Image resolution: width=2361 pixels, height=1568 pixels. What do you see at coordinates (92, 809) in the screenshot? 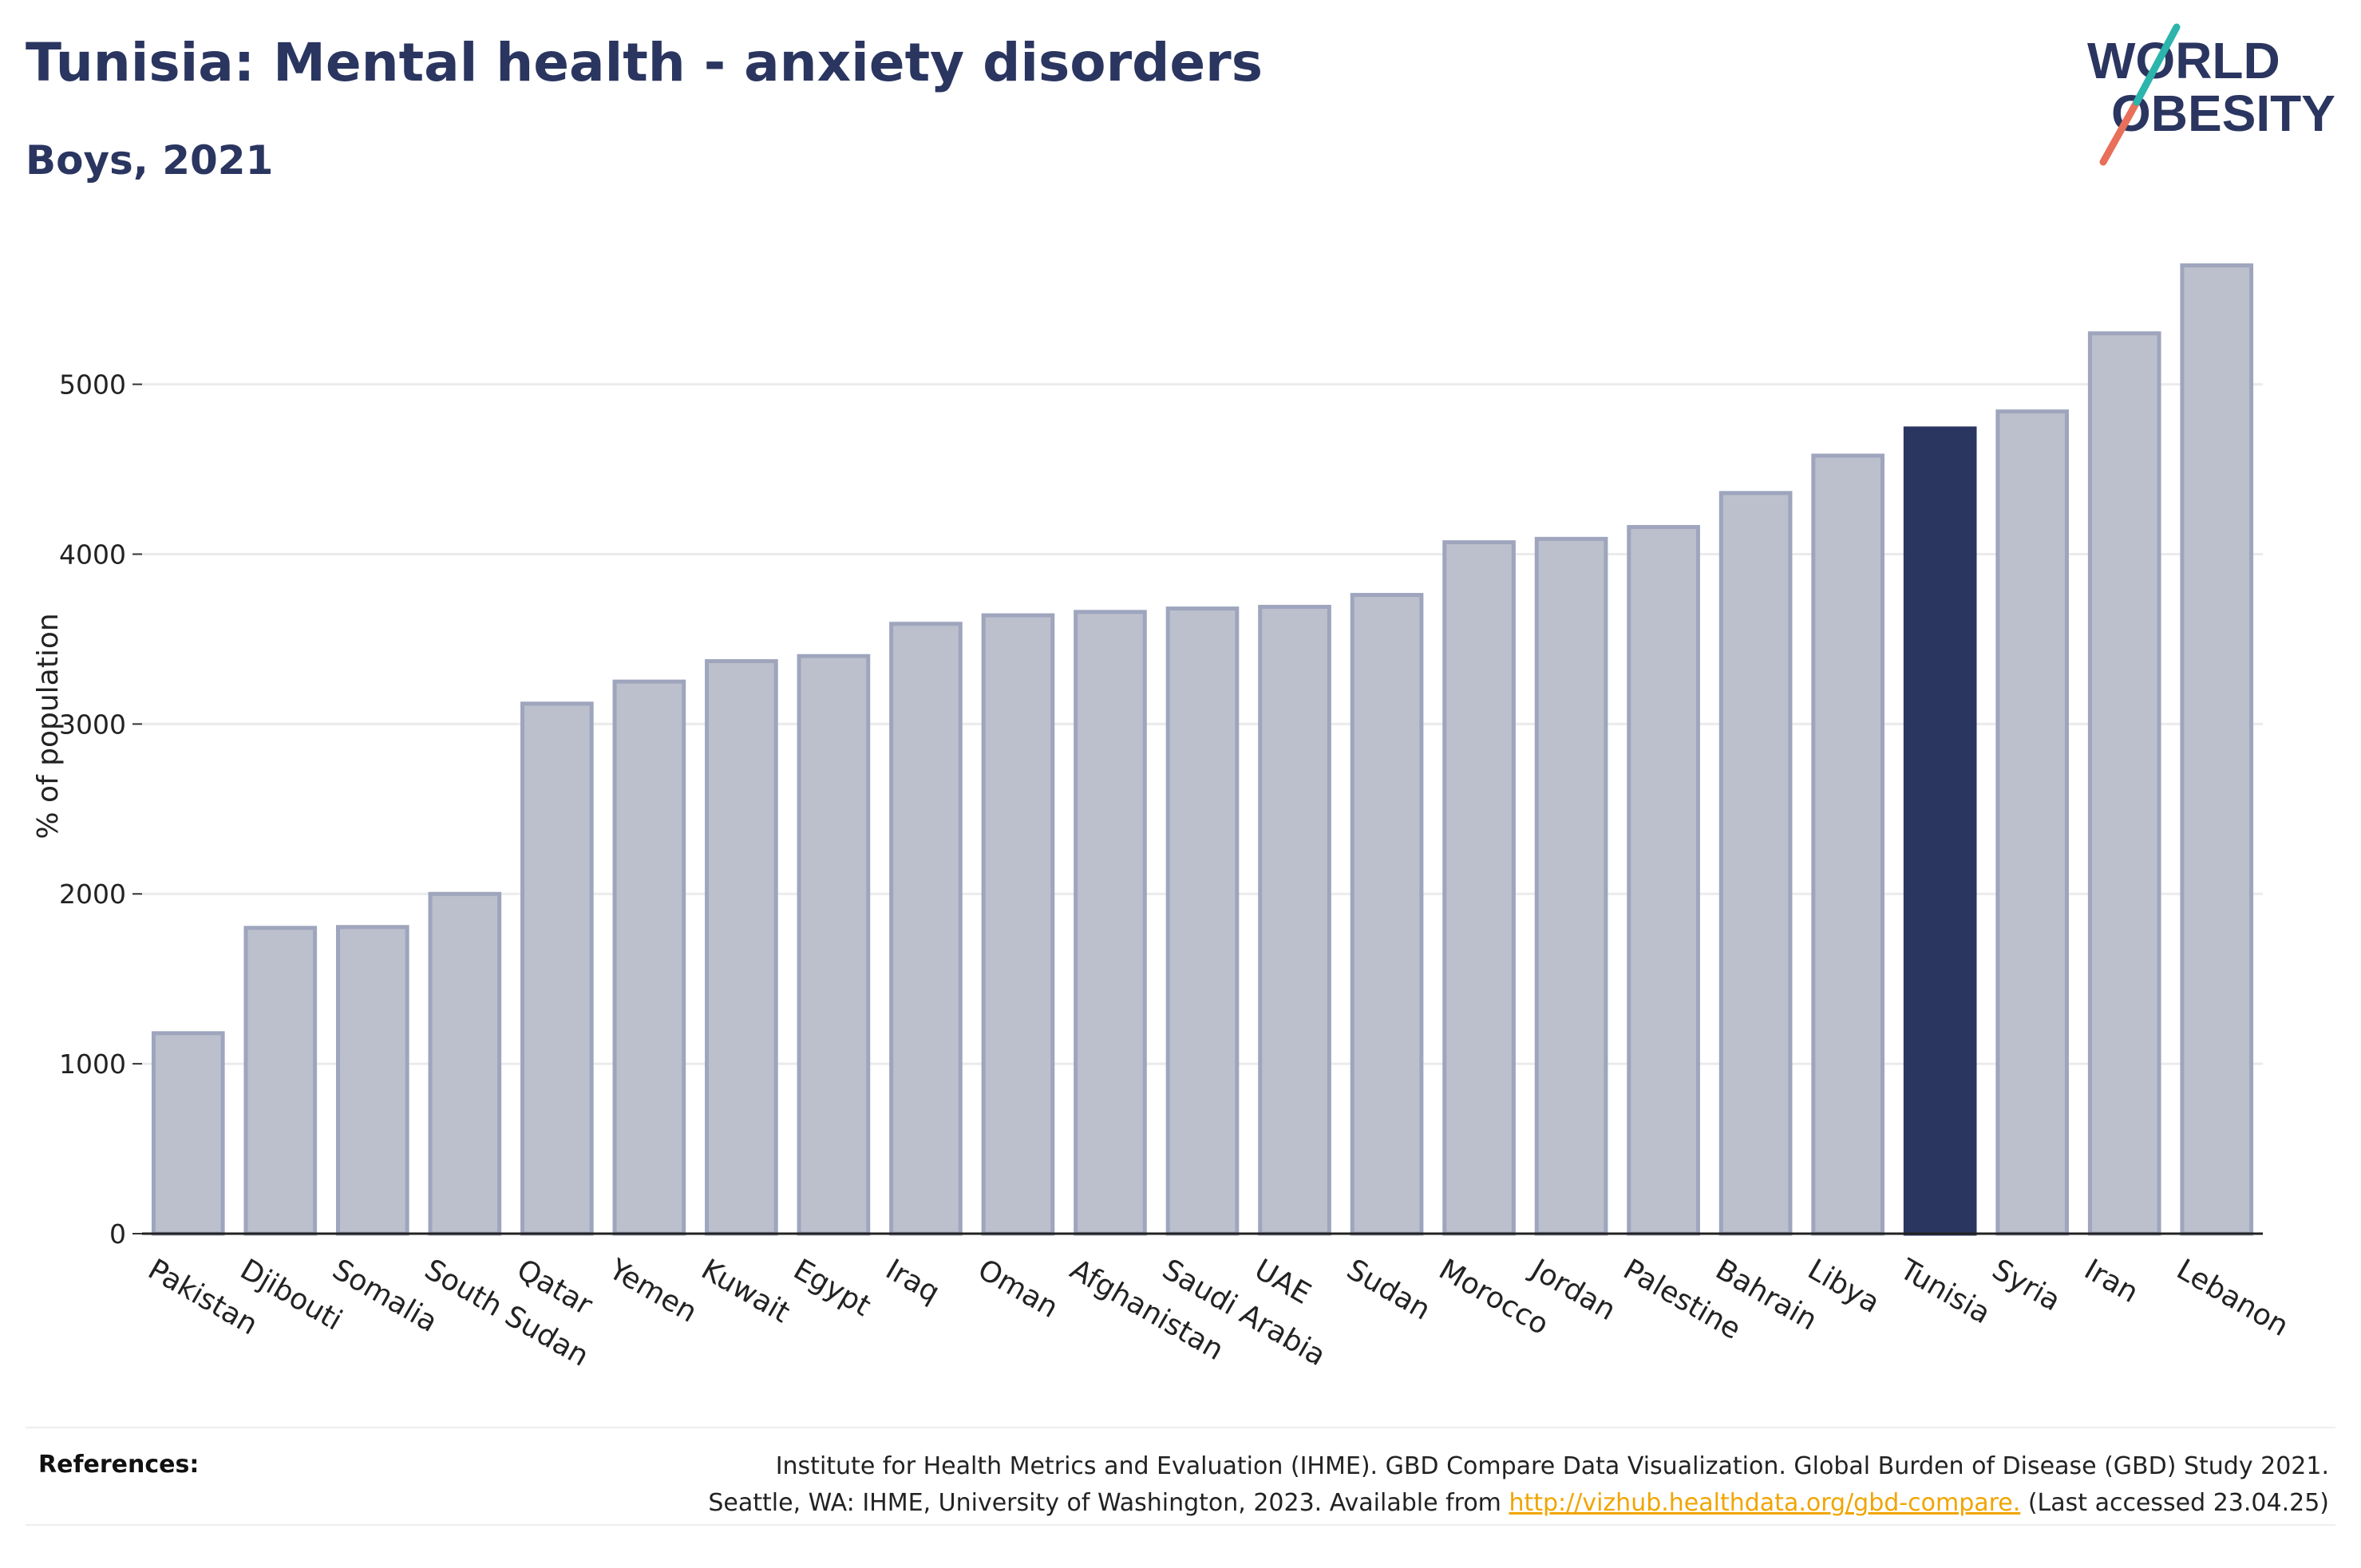
I see `y-tick-labels: 0 1000 2000 3000 4000 5000` at bounding box center [92, 809].